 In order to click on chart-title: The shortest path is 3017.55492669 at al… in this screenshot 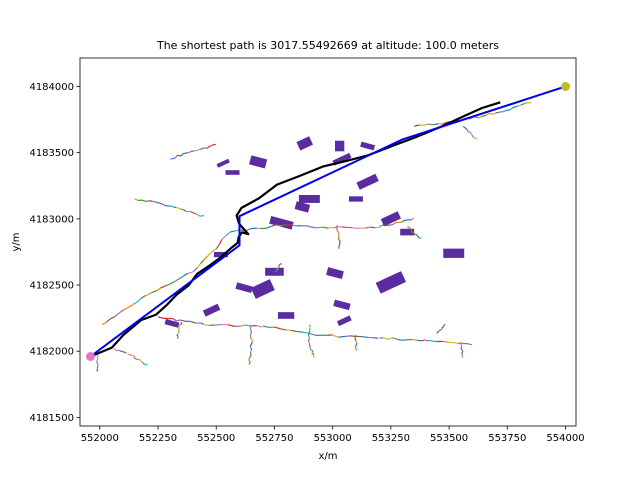, I will do `click(327, 45)`.